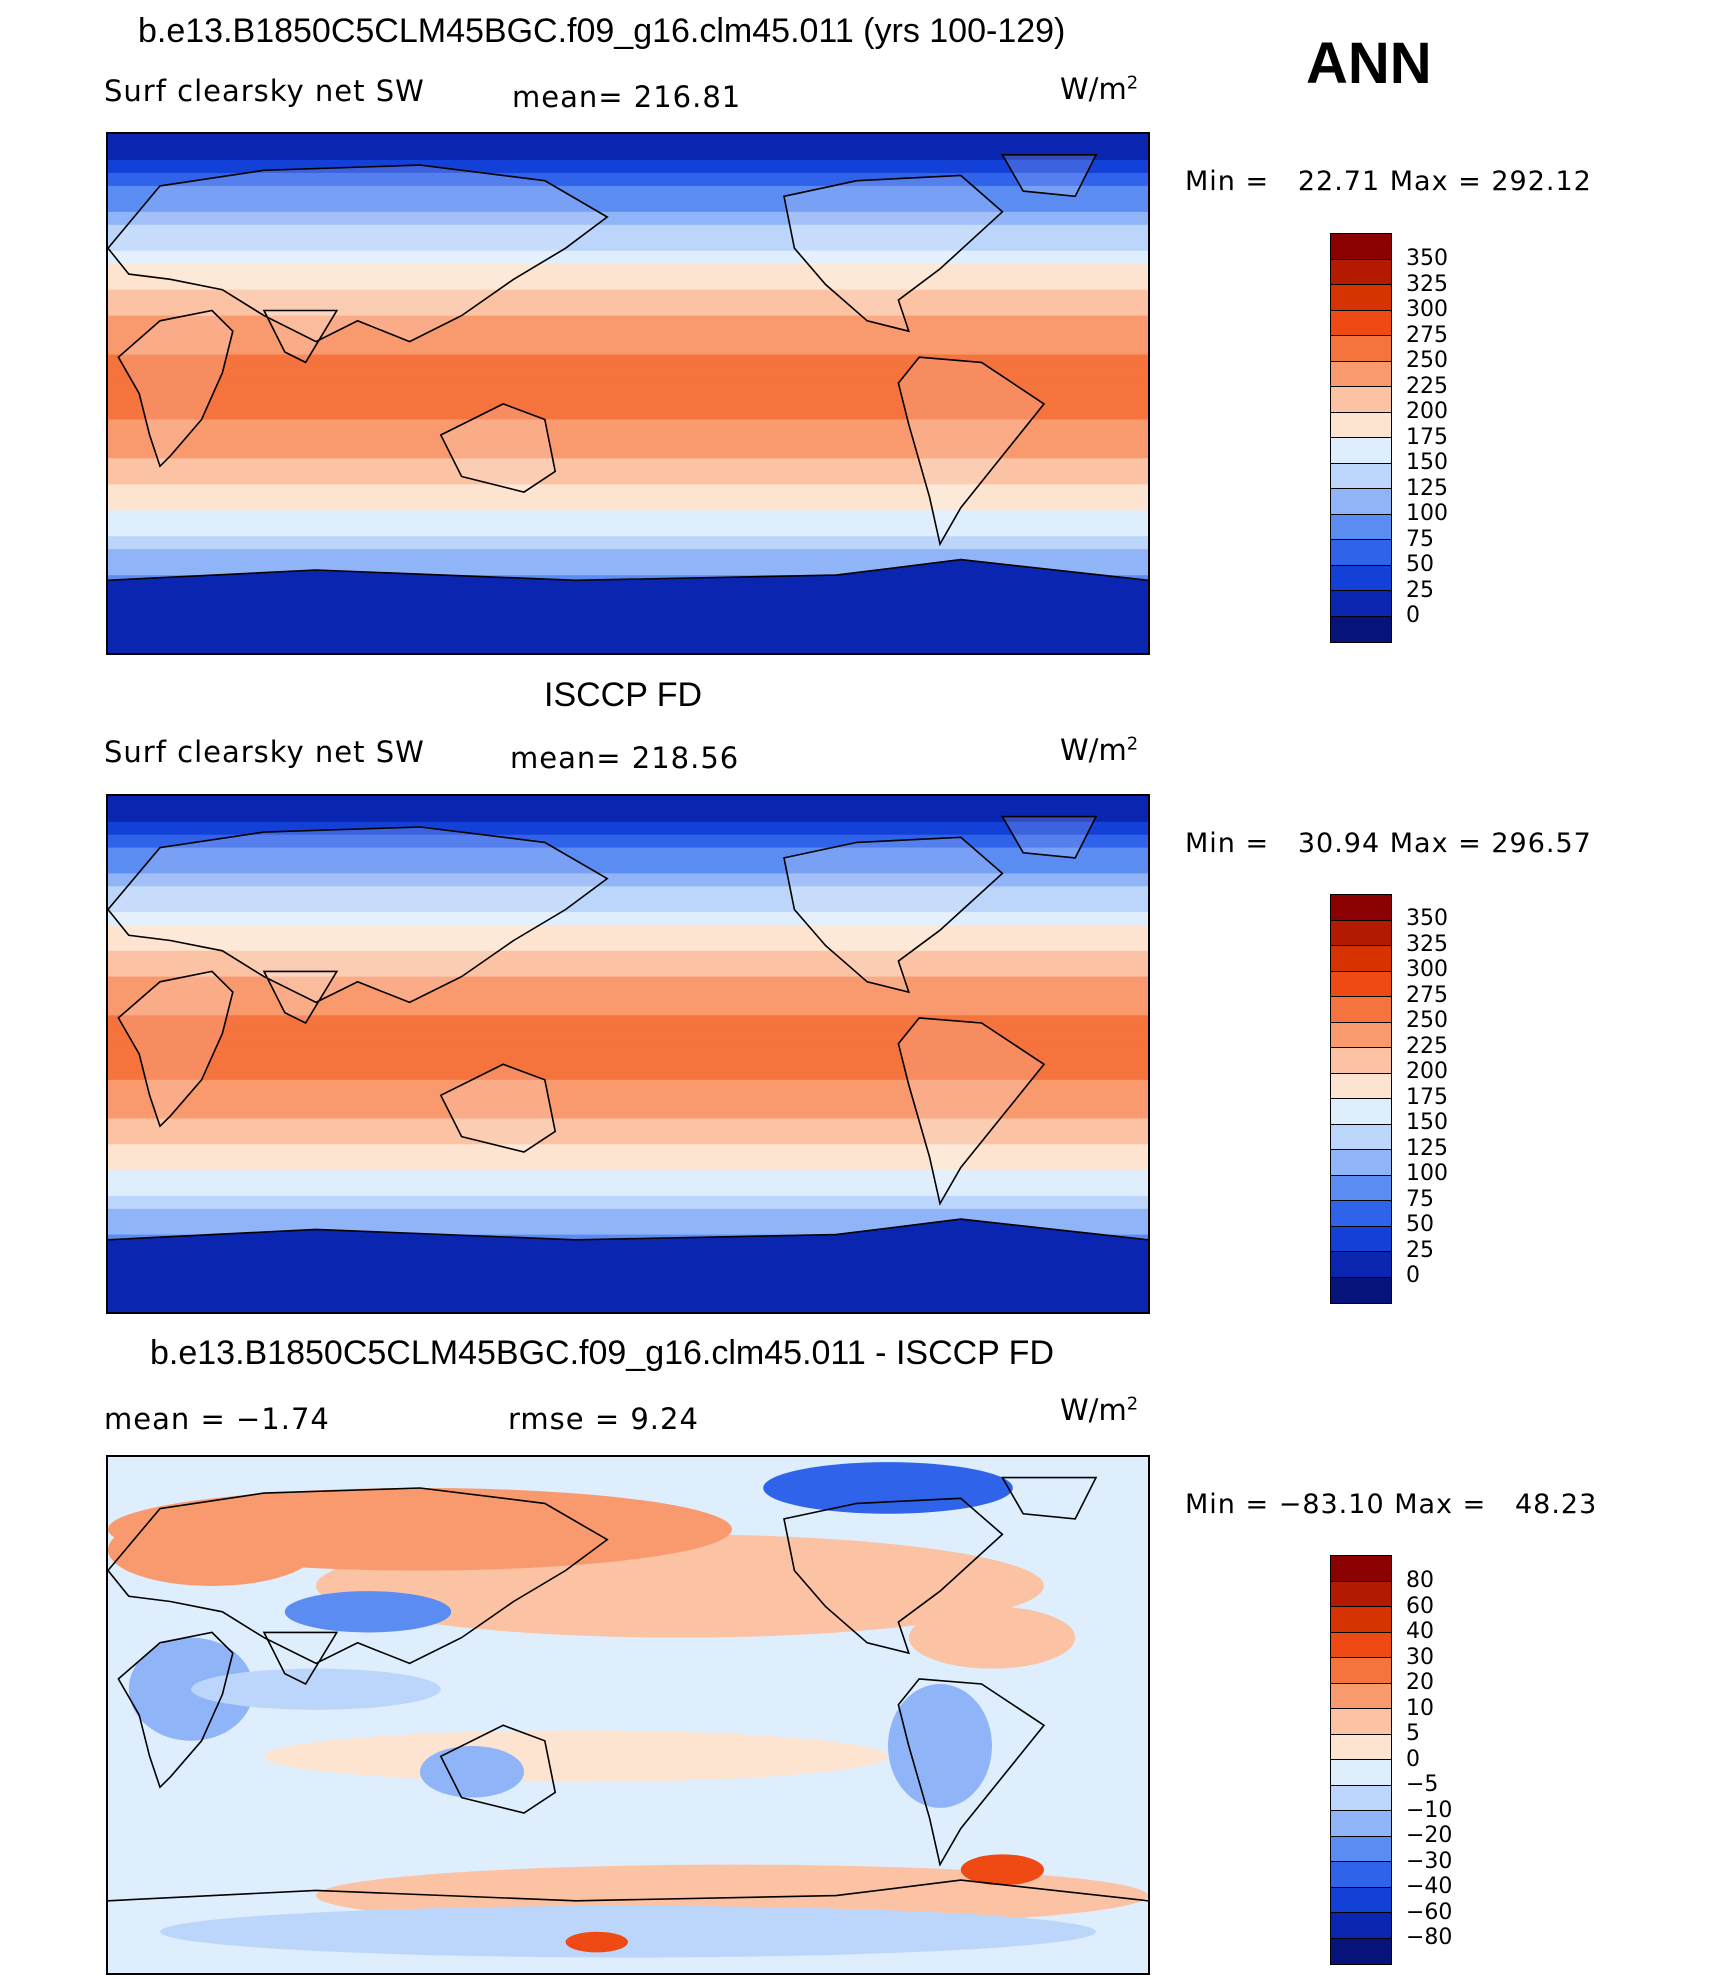  What do you see at coordinates (1420, 1682) in the screenshot?
I see `colorbar-tick-label: 20` at bounding box center [1420, 1682].